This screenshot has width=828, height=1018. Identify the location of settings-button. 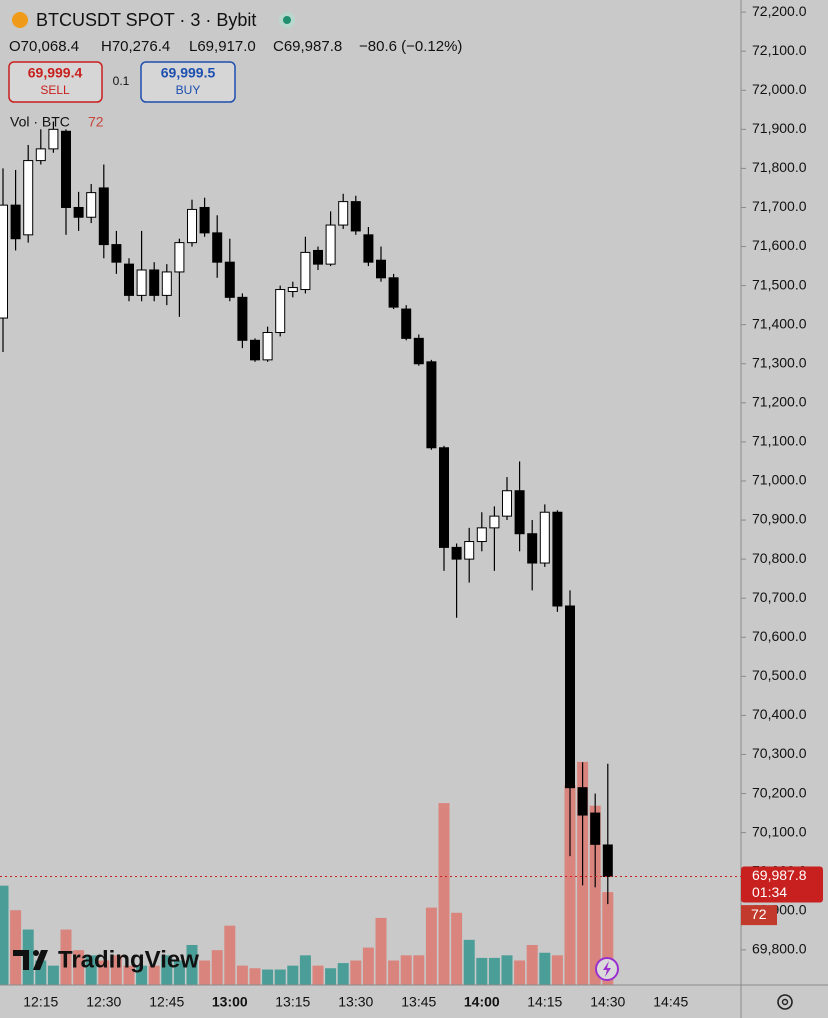
(785, 1002).